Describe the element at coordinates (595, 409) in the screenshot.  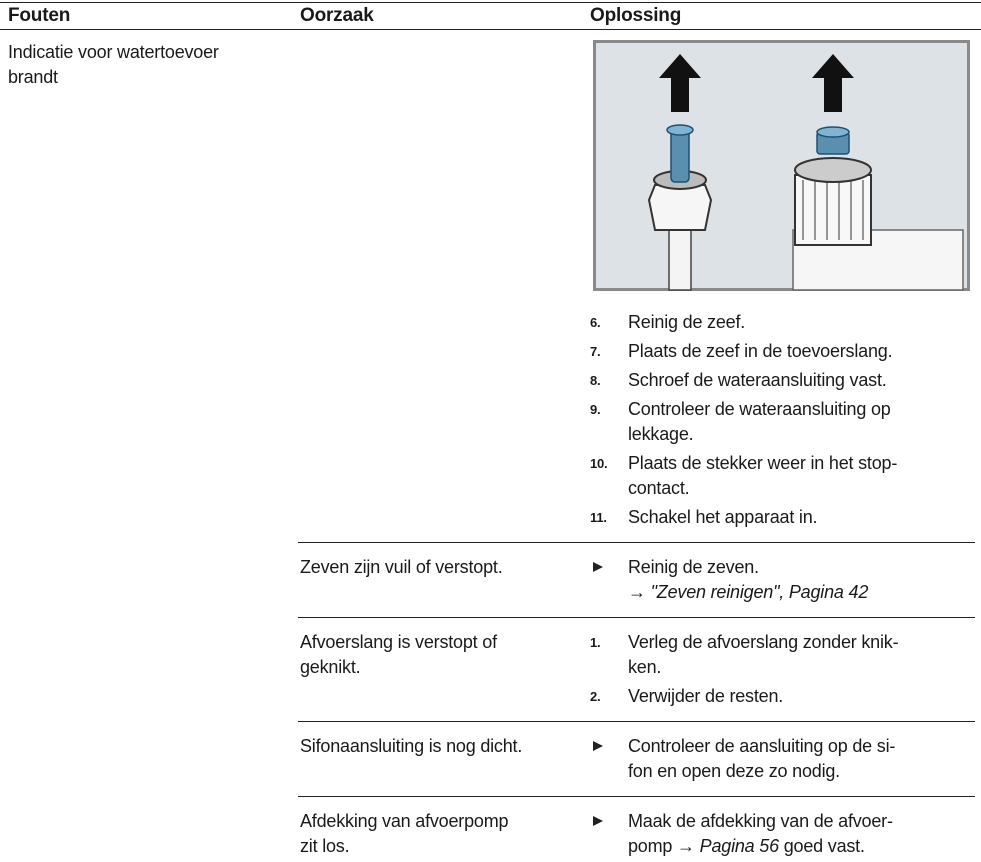
I see `step-number: 9.` at that location.